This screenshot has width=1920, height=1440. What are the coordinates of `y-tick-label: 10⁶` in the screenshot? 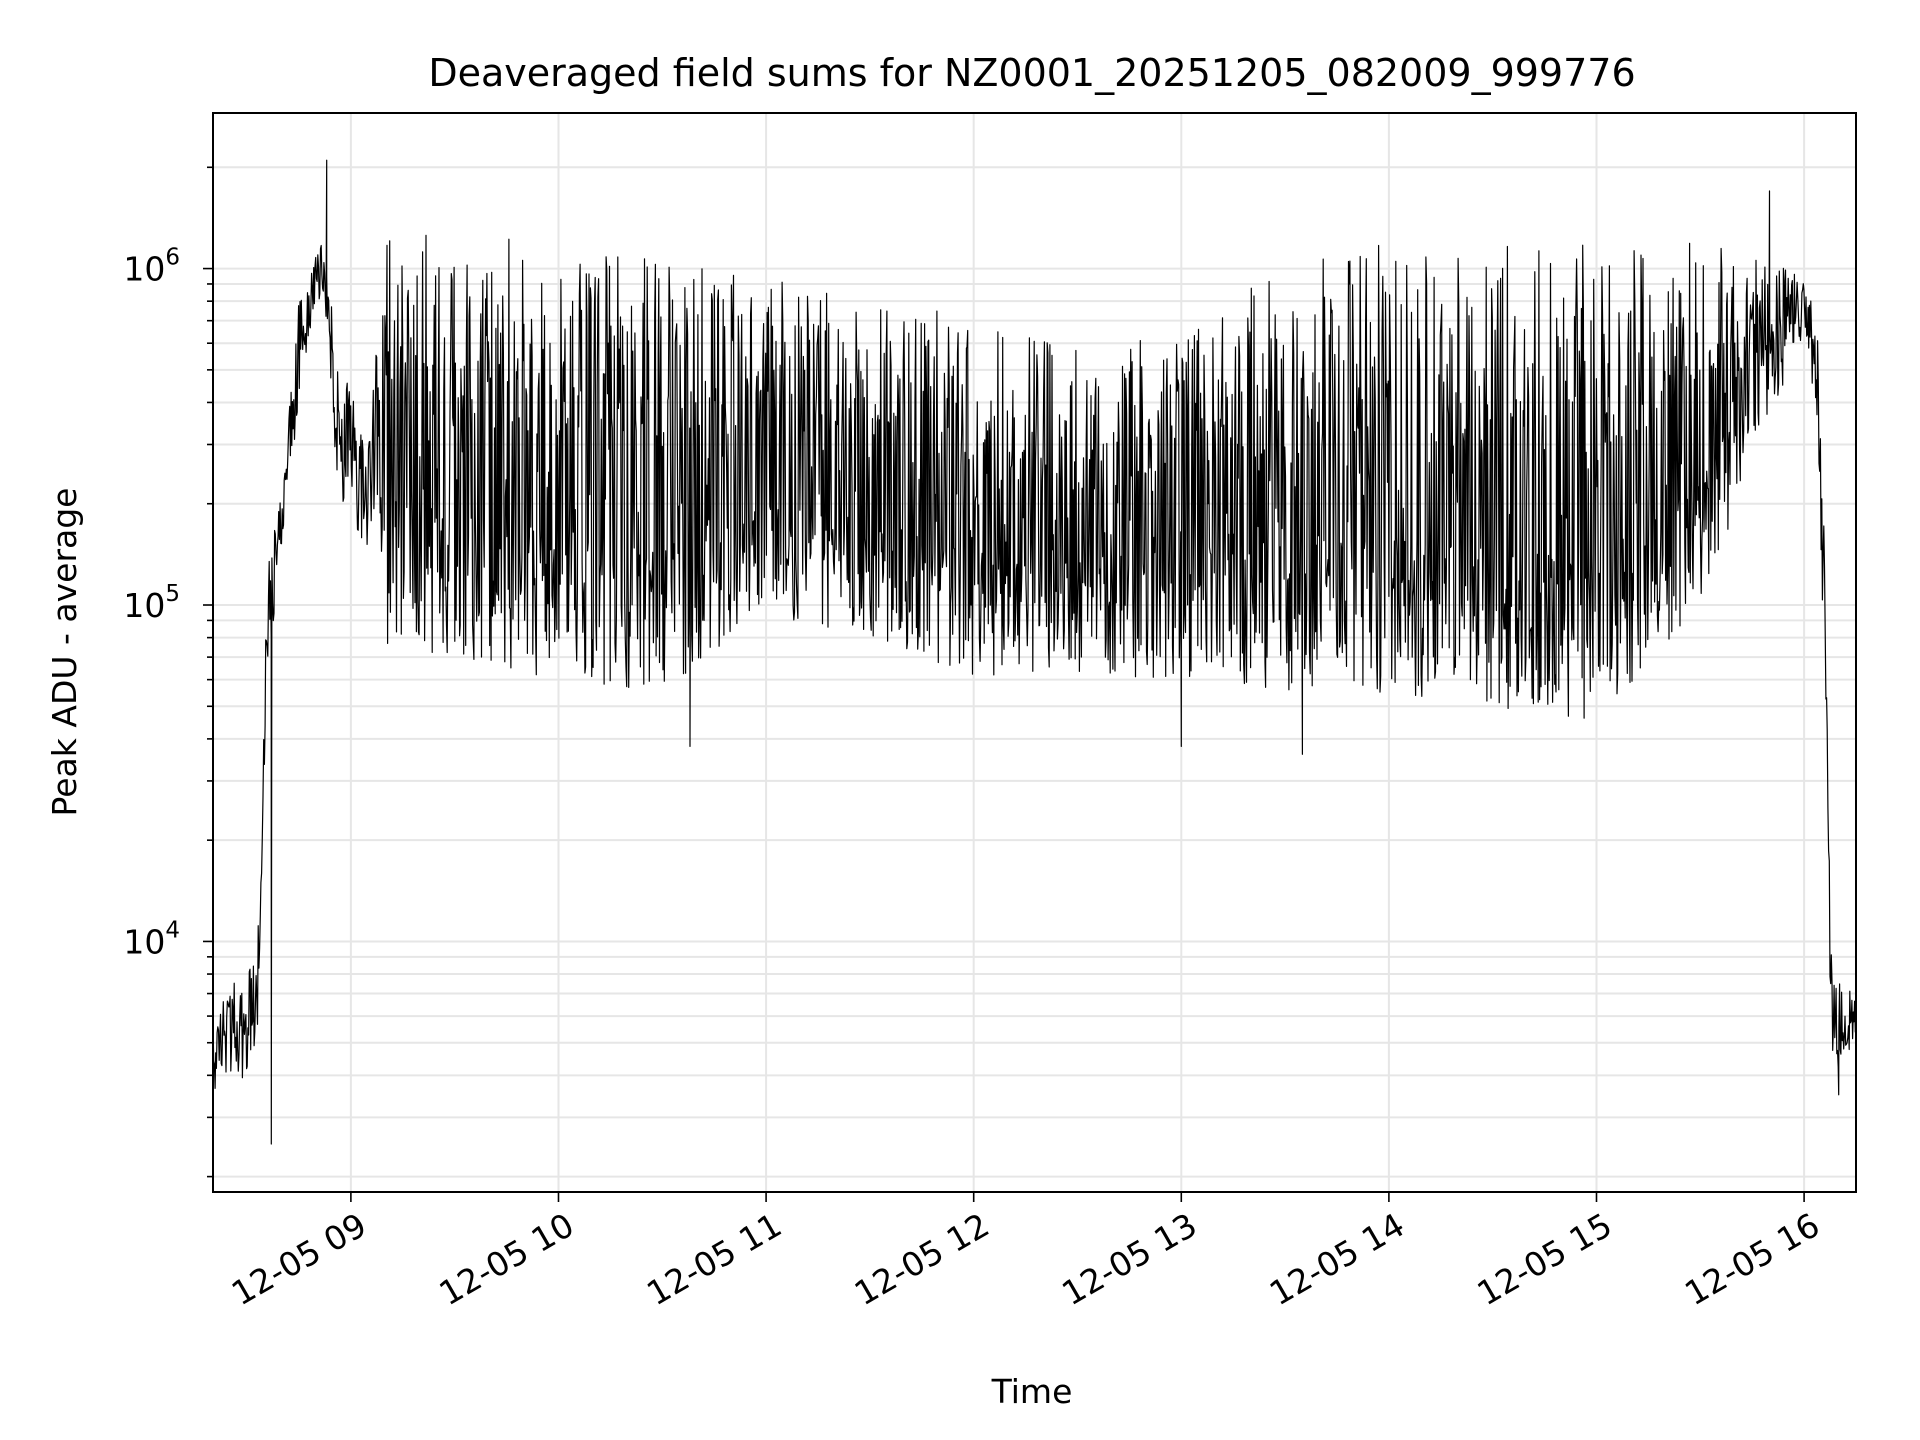 It's located at (151, 267).